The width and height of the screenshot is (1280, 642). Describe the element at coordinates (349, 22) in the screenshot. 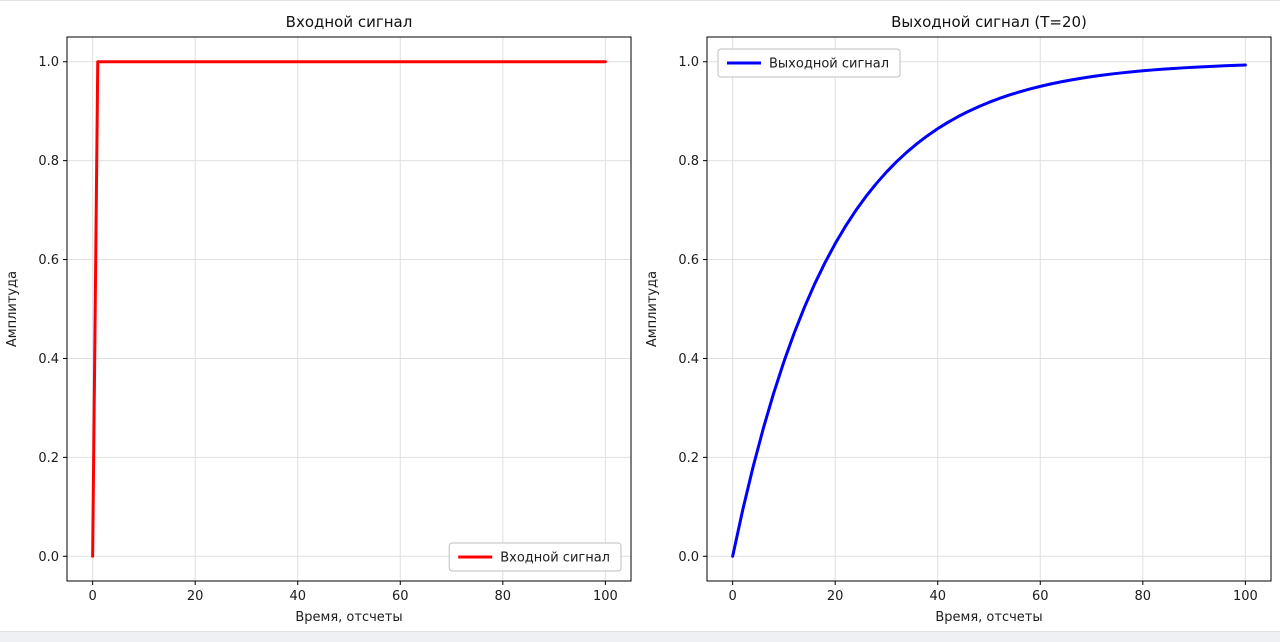

I see `chart-title-input: Входной сигнал` at that location.